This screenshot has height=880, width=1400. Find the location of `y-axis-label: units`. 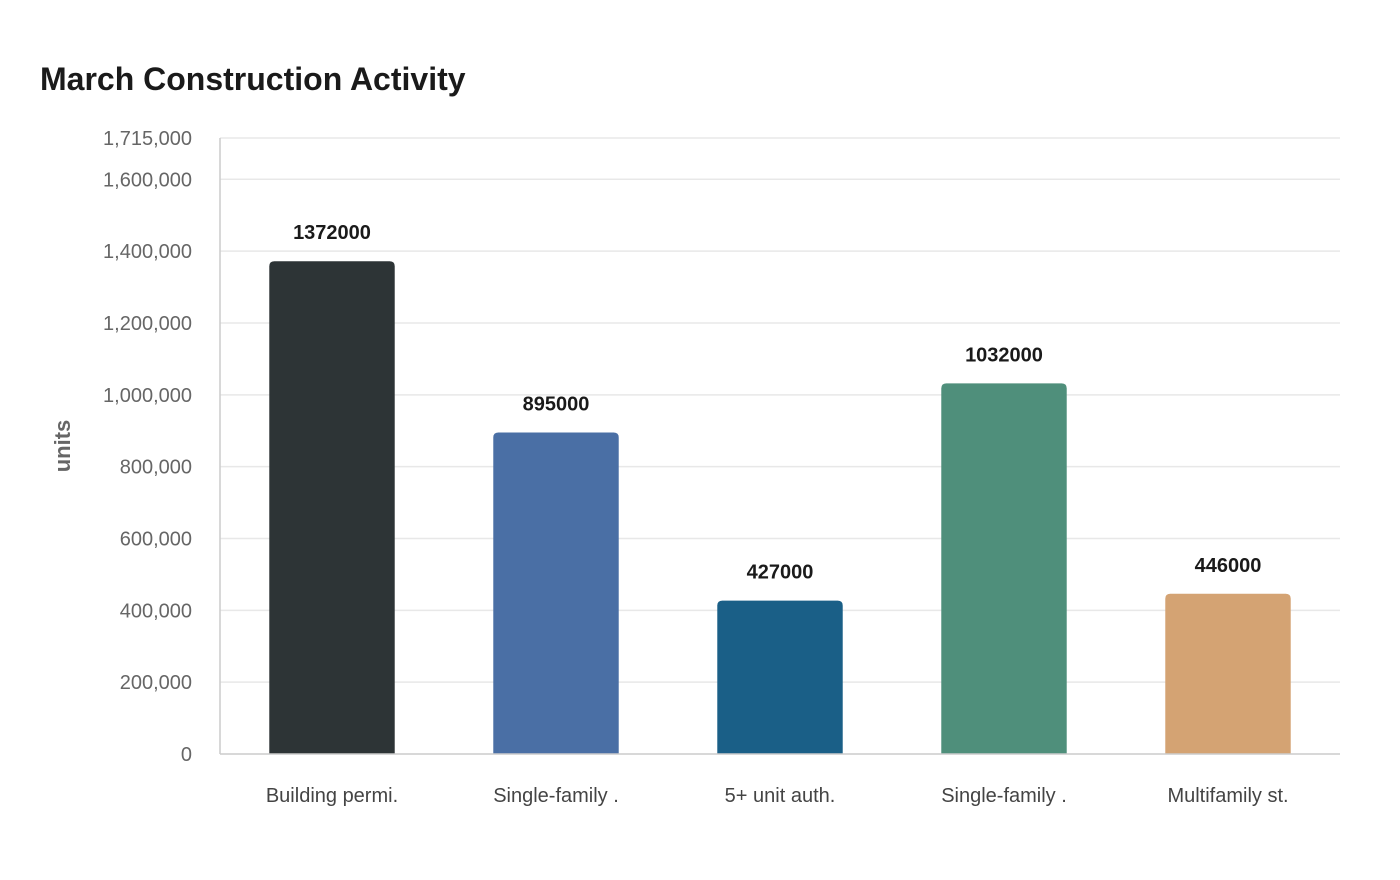

y-axis-label: units is located at coordinates (62, 446).